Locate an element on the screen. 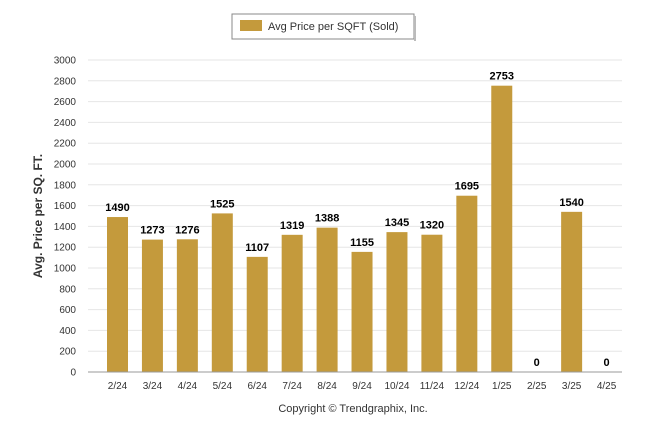  x-tick-label: 8/24 is located at coordinates (327, 386).